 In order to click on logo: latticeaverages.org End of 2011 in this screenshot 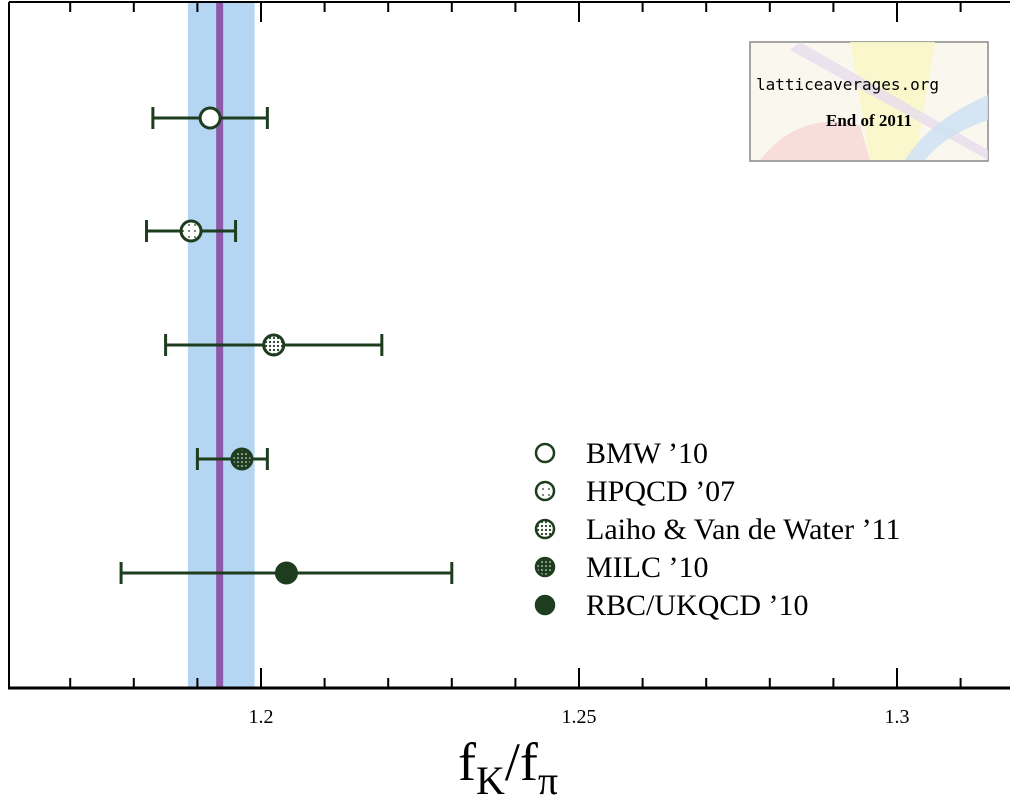, I will do `click(869, 101)`.